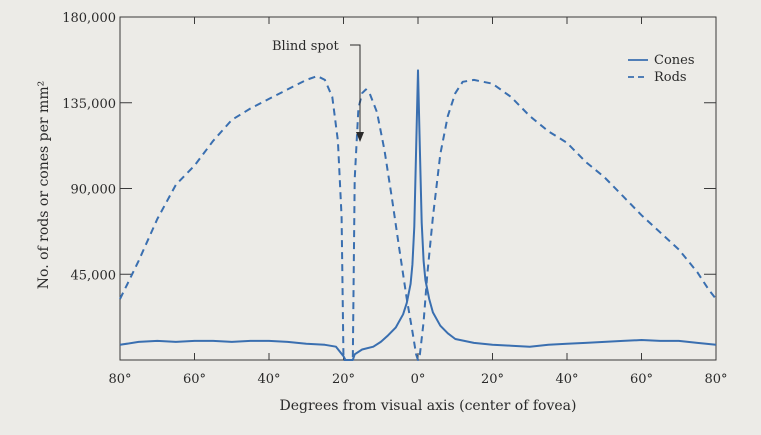  Describe the element at coordinates (44, 185) in the screenshot. I see `y-axis-title: No. of rods or cones per mm²` at that location.